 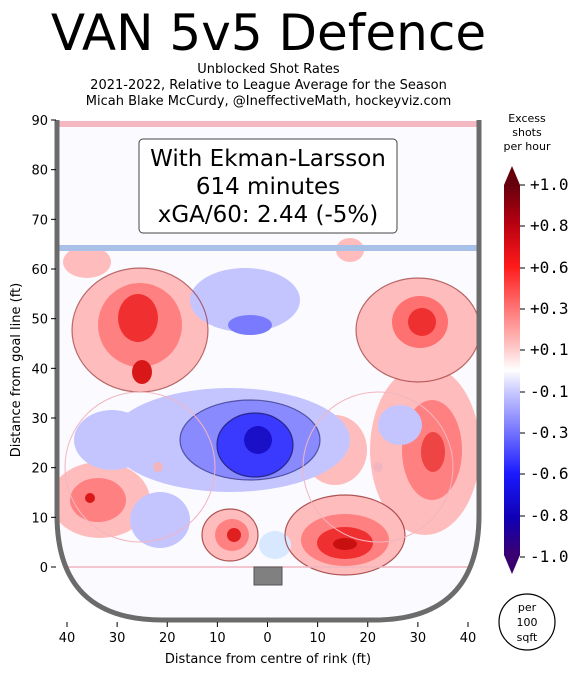 What do you see at coordinates (549, 432) in the screenshot?
I see `colorbar-tick-label: -0.3` at bounding box center [549, 432].